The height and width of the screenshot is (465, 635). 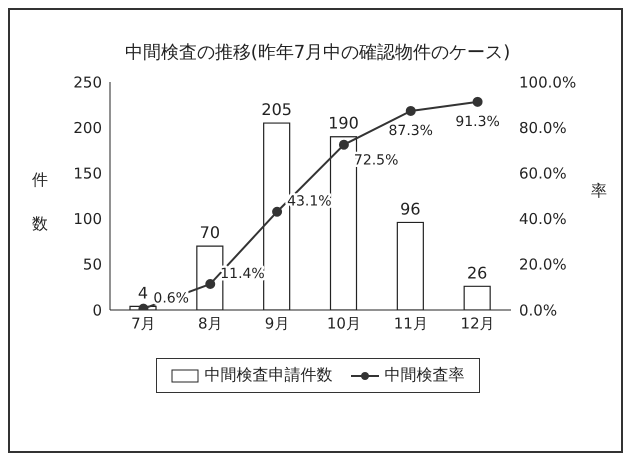 I want to click on x-tick-label: 12月, so click(x=477, y=323).